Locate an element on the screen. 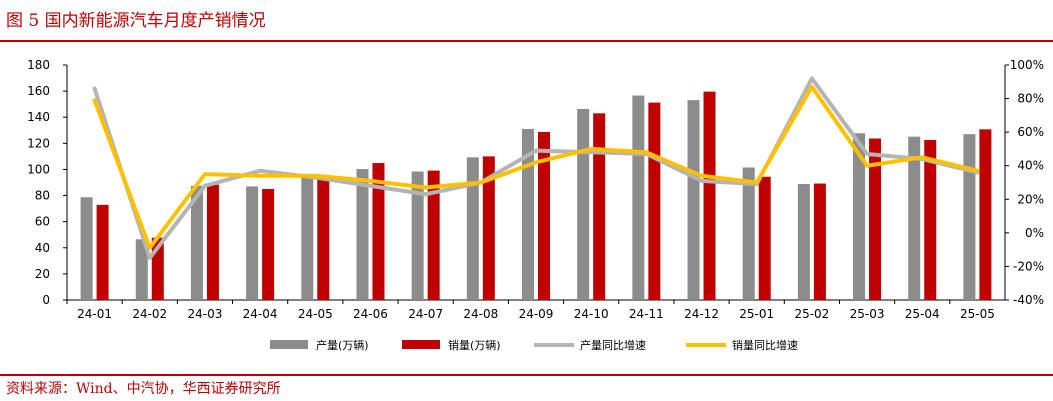 This screenshot has width=1053, height=401. x-tick-label: 24-07 is located at coordinates (425, 314).